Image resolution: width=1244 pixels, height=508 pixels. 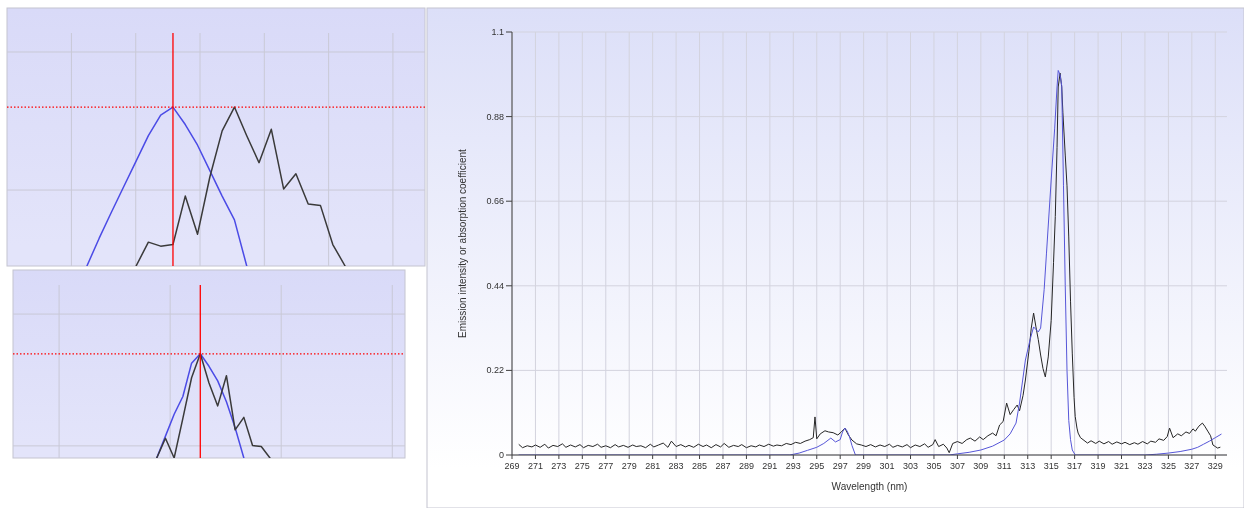 What do you see at coordinates (1215, 466) in the screenshot?
I see `x-tick-label: 329` at bounding box center [1215, 466].